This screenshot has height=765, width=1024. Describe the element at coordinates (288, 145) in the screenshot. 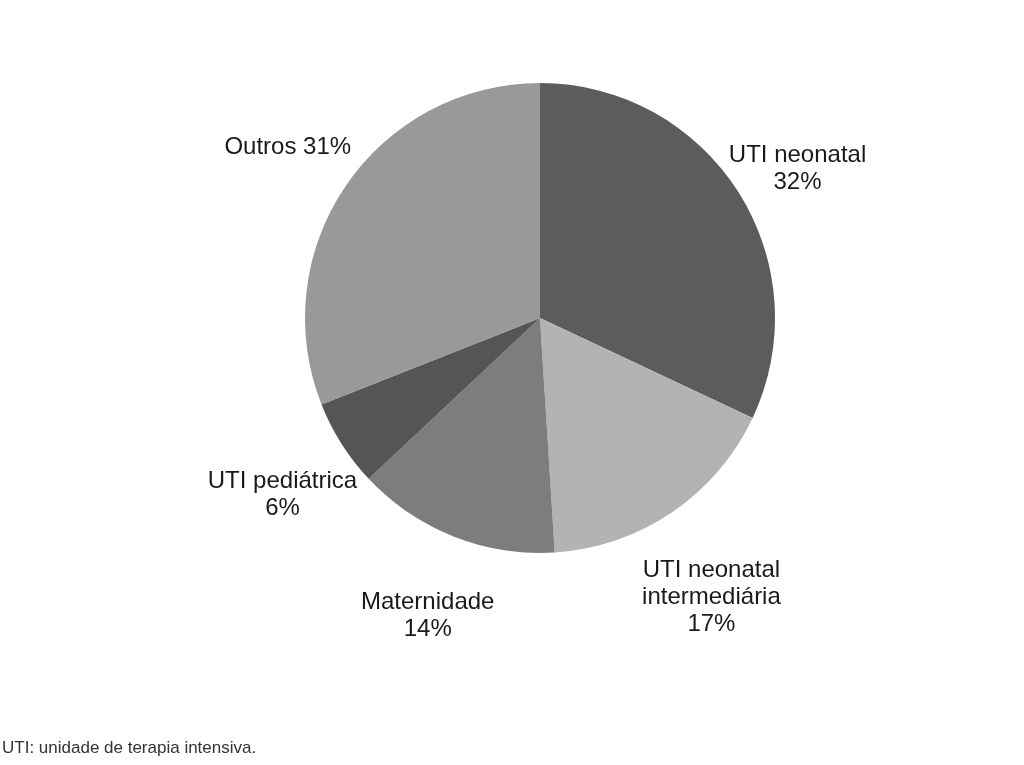

I see `slice-label: Outros 31%` at that location.